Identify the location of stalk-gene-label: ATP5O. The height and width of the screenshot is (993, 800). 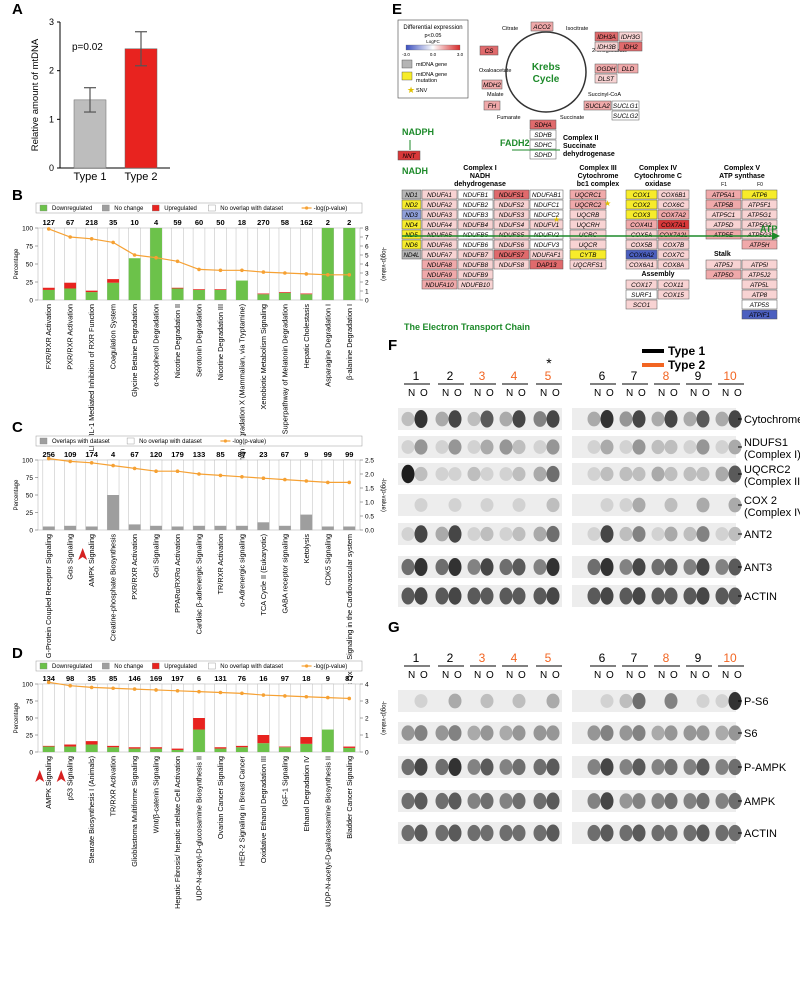
(722, 275).